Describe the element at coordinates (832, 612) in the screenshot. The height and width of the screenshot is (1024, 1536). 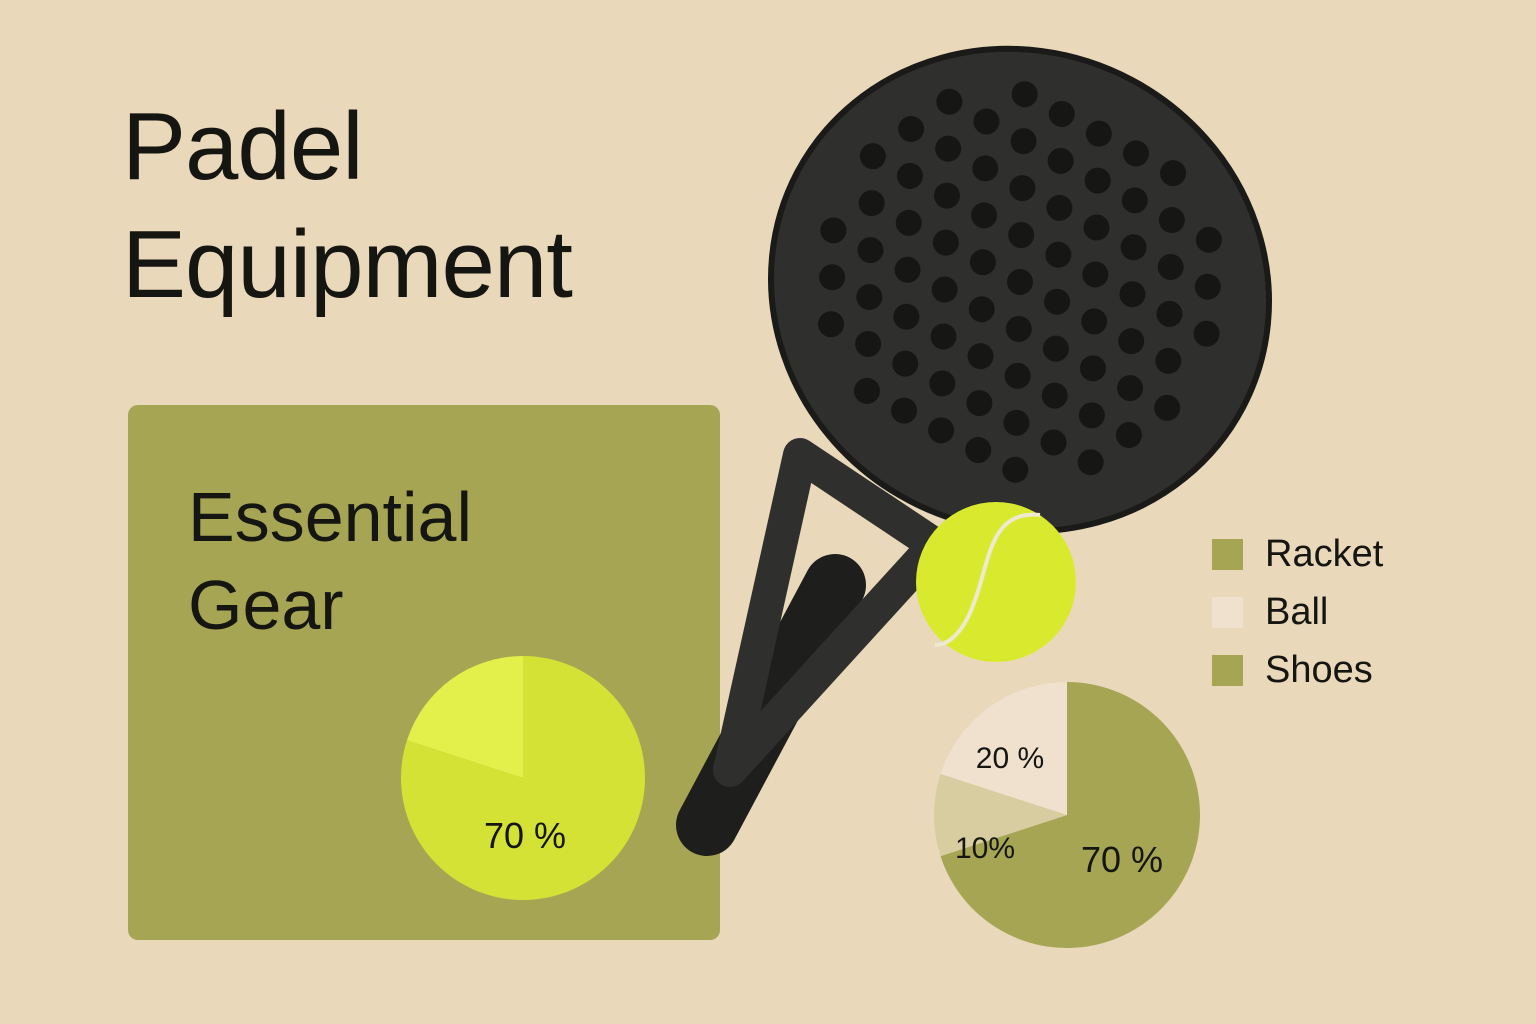
I see `racket-throat` at that location.